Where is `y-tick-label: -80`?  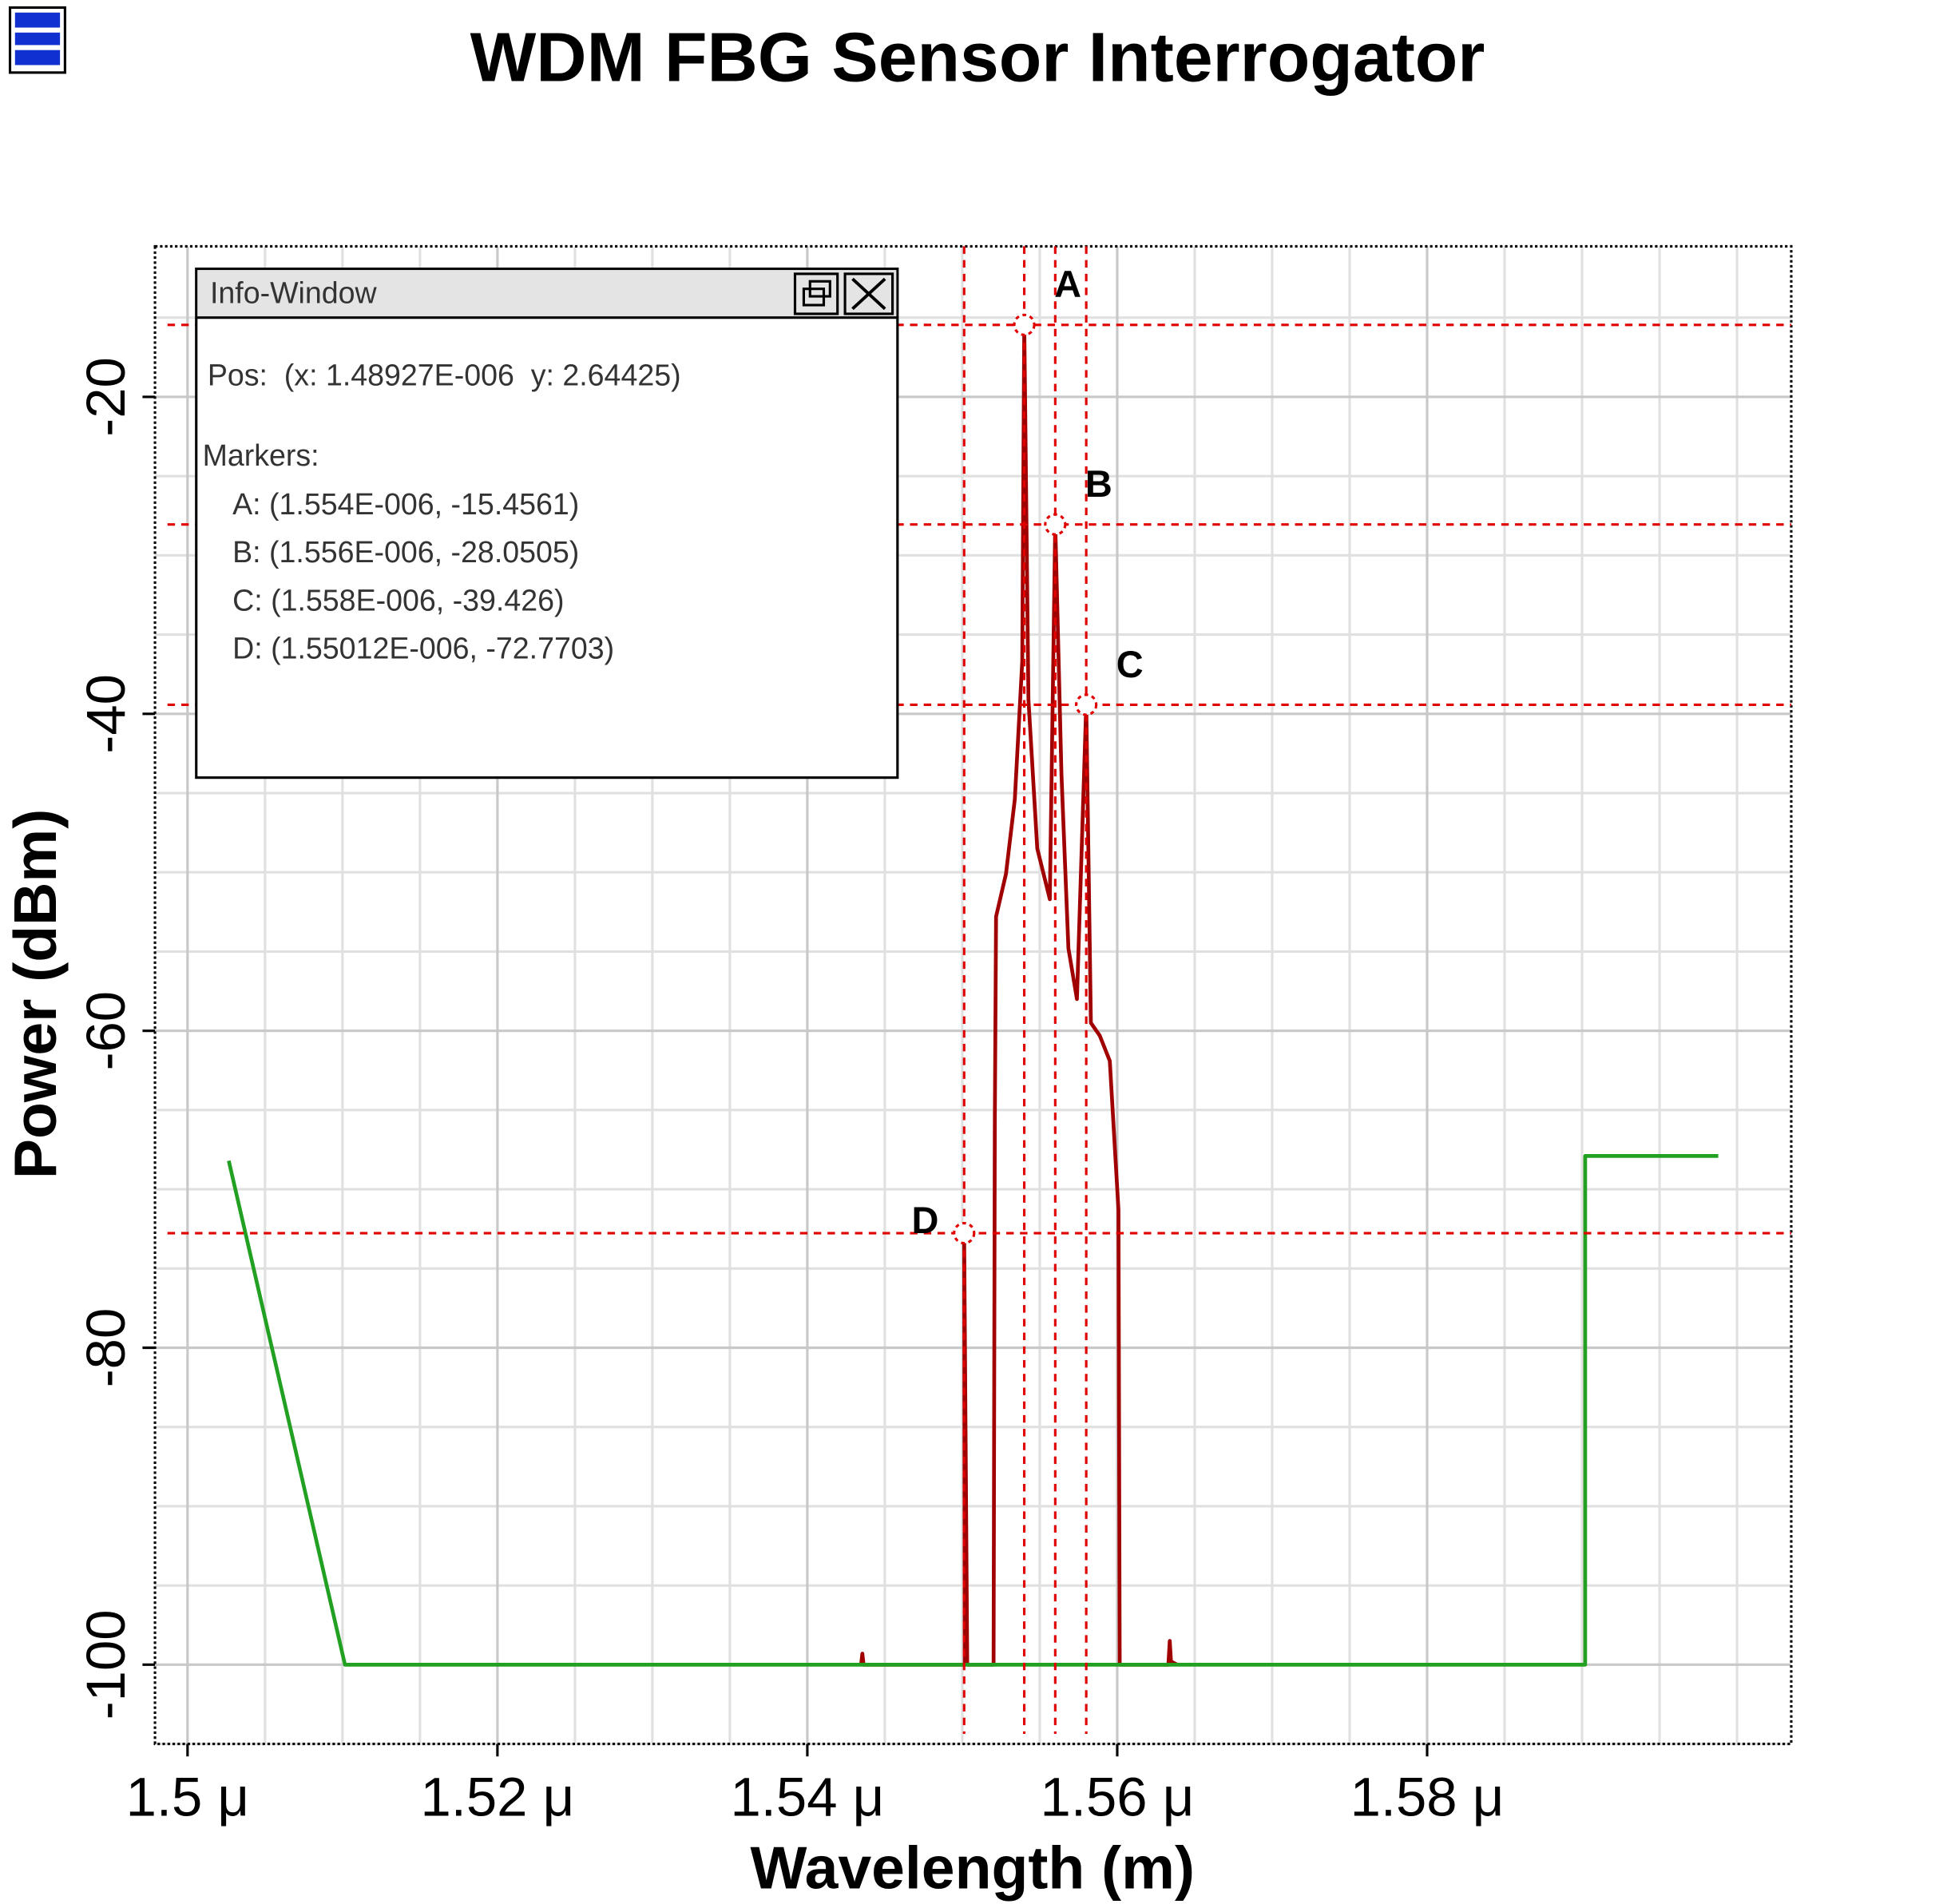 y-tick-label: -80 is located at coordinates (106, 1348).